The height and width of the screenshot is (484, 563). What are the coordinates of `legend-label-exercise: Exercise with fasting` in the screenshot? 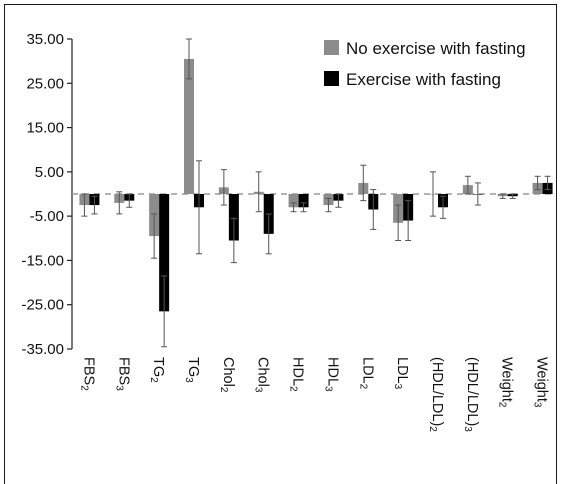 It's located at (423, 79).